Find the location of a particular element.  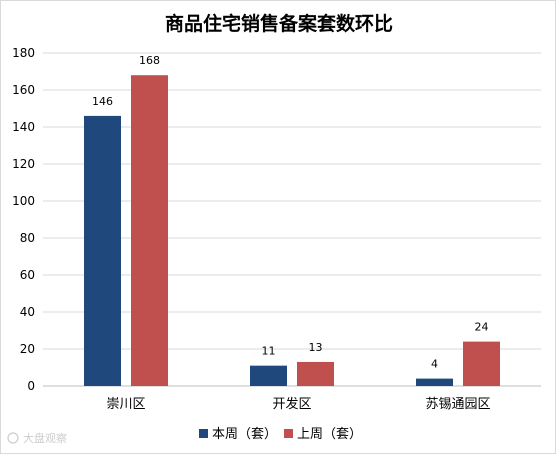

data-label: 4 is located at coordinates (434, 364).